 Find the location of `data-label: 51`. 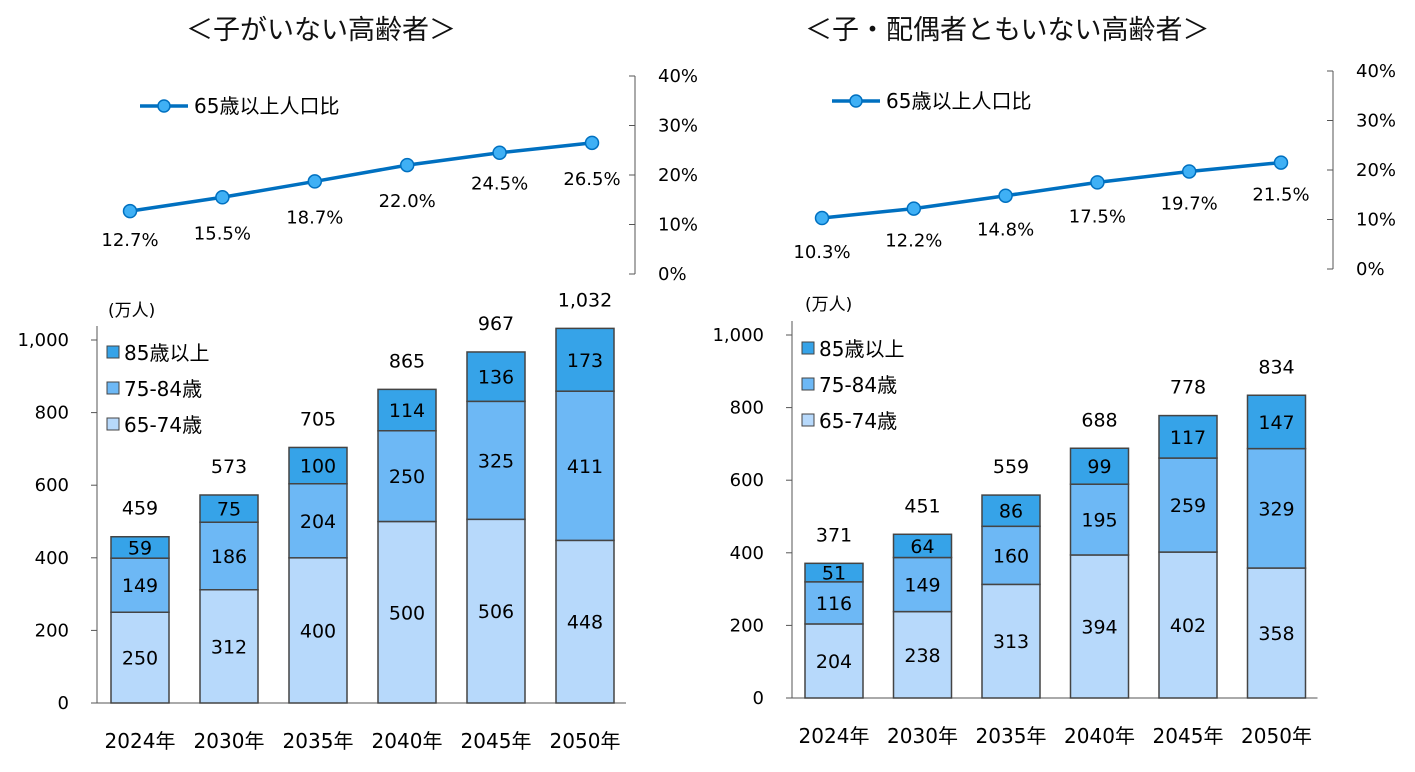

data-label: 51 is located at coordinates (834, 574).